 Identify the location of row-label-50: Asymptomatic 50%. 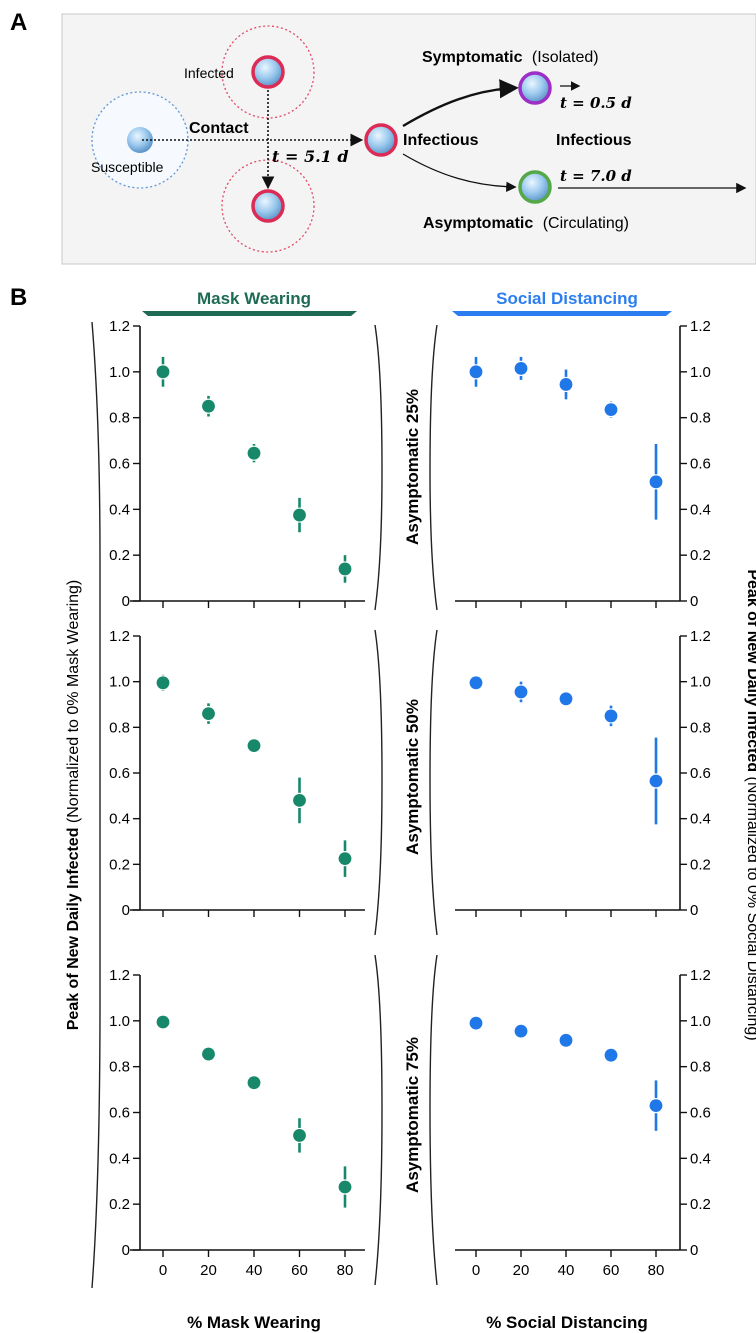
(412, 777).